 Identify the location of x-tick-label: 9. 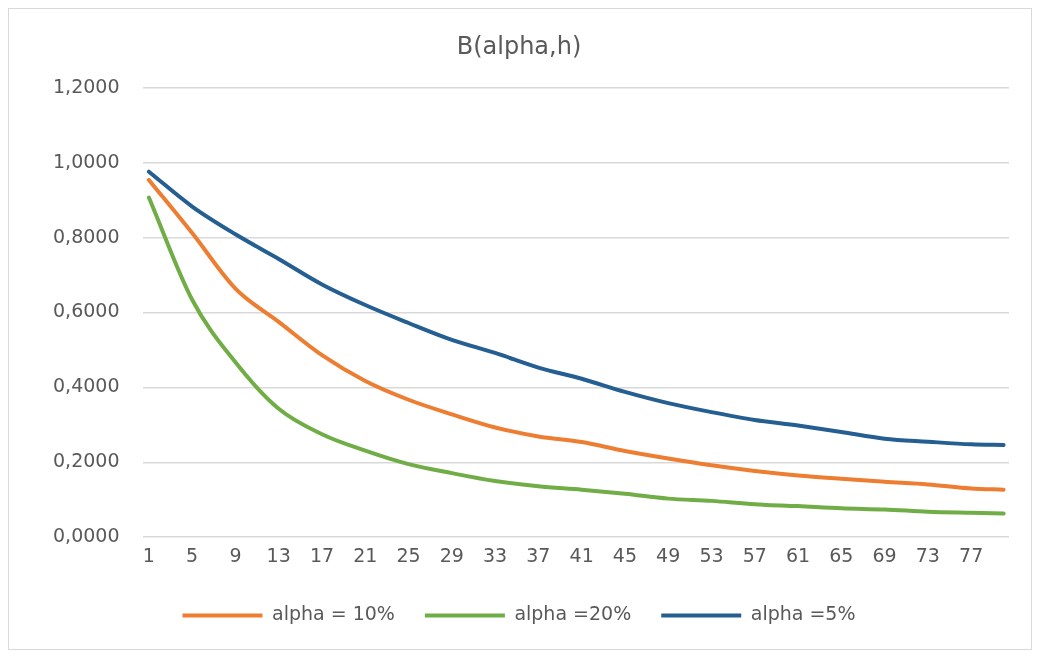
(235, 554).